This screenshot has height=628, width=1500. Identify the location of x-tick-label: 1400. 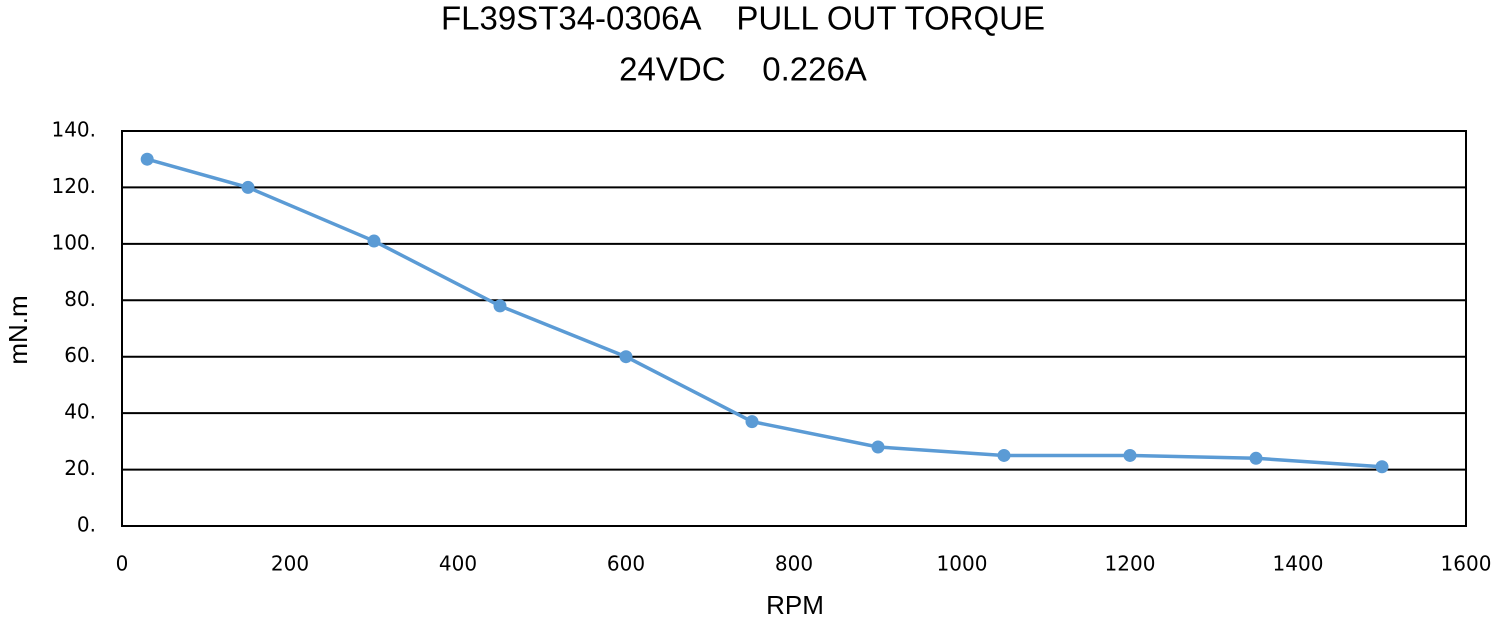
(1298, 564).